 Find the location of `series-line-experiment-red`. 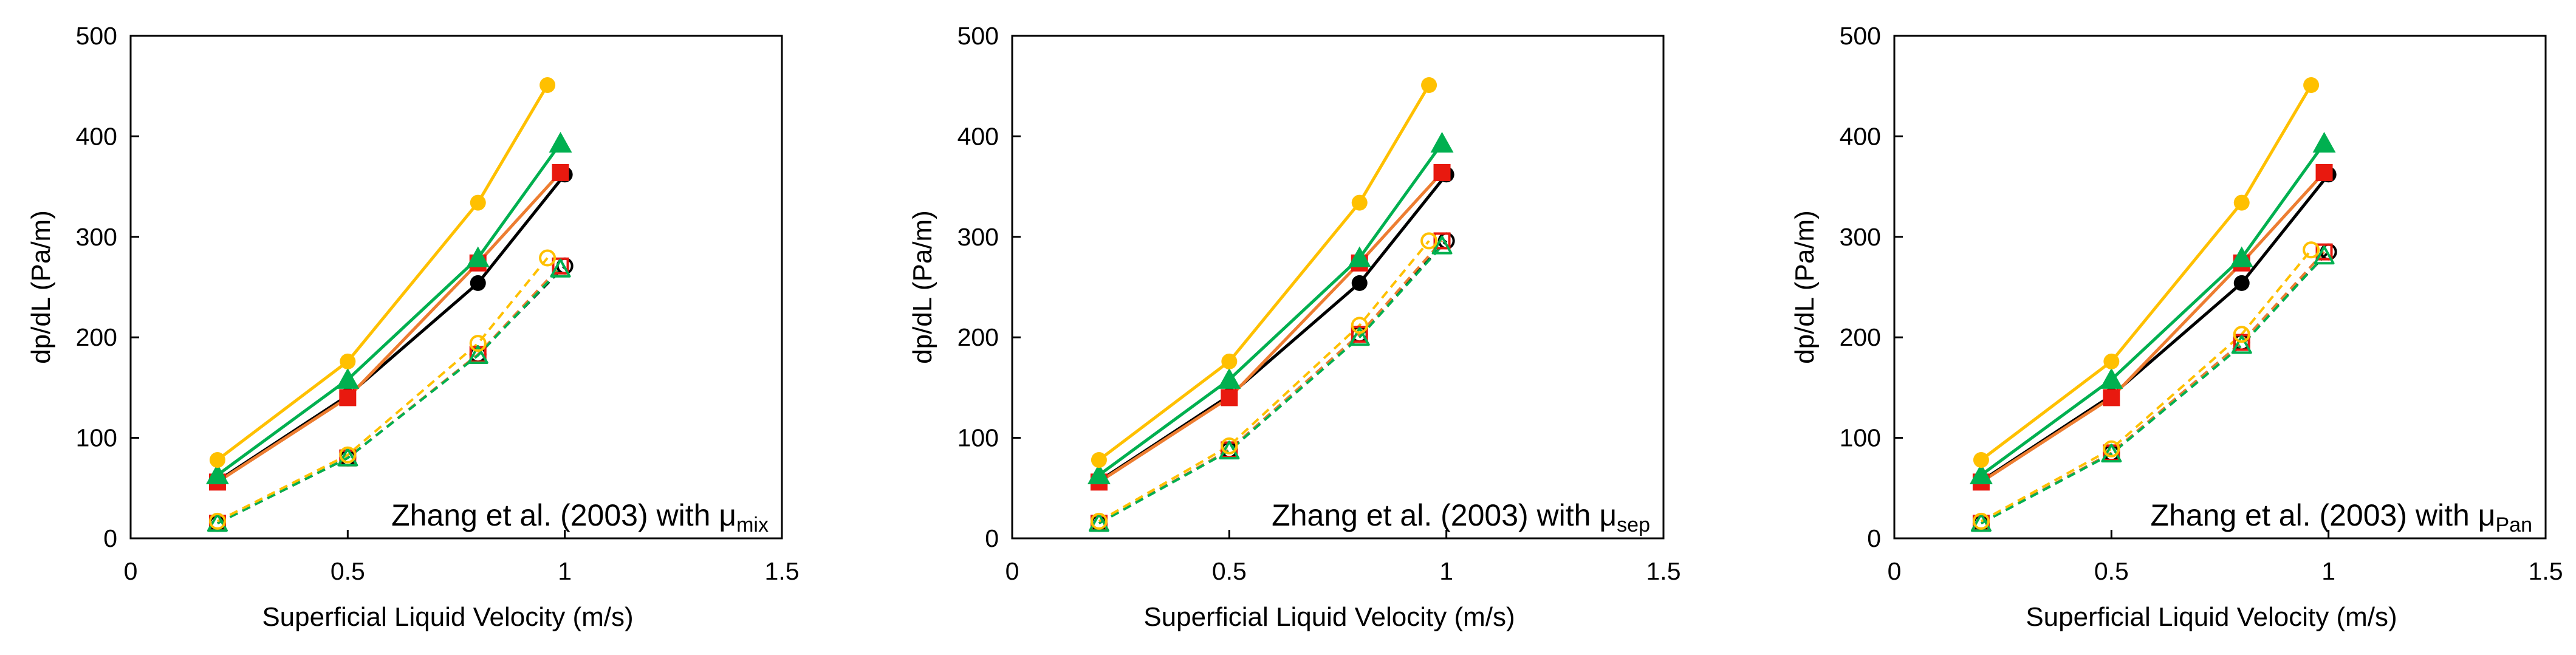

series-line-experiment-red is located at coordinates (2153, 327).